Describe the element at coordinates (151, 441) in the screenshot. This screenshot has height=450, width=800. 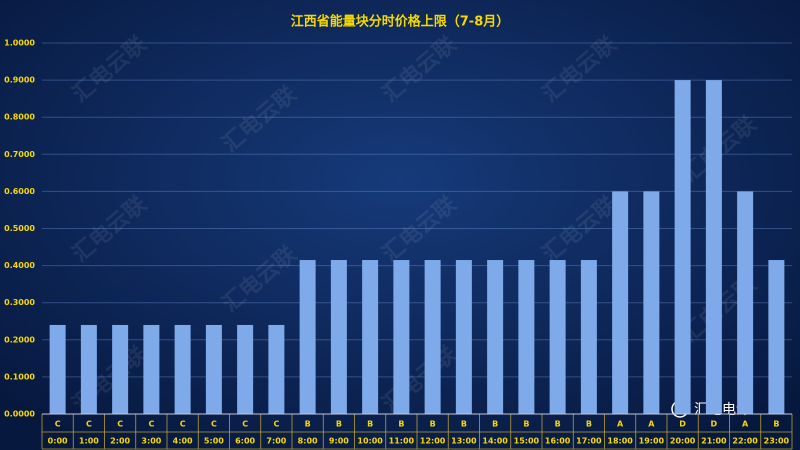
I see `x-tick-label: 3:00` at that location.